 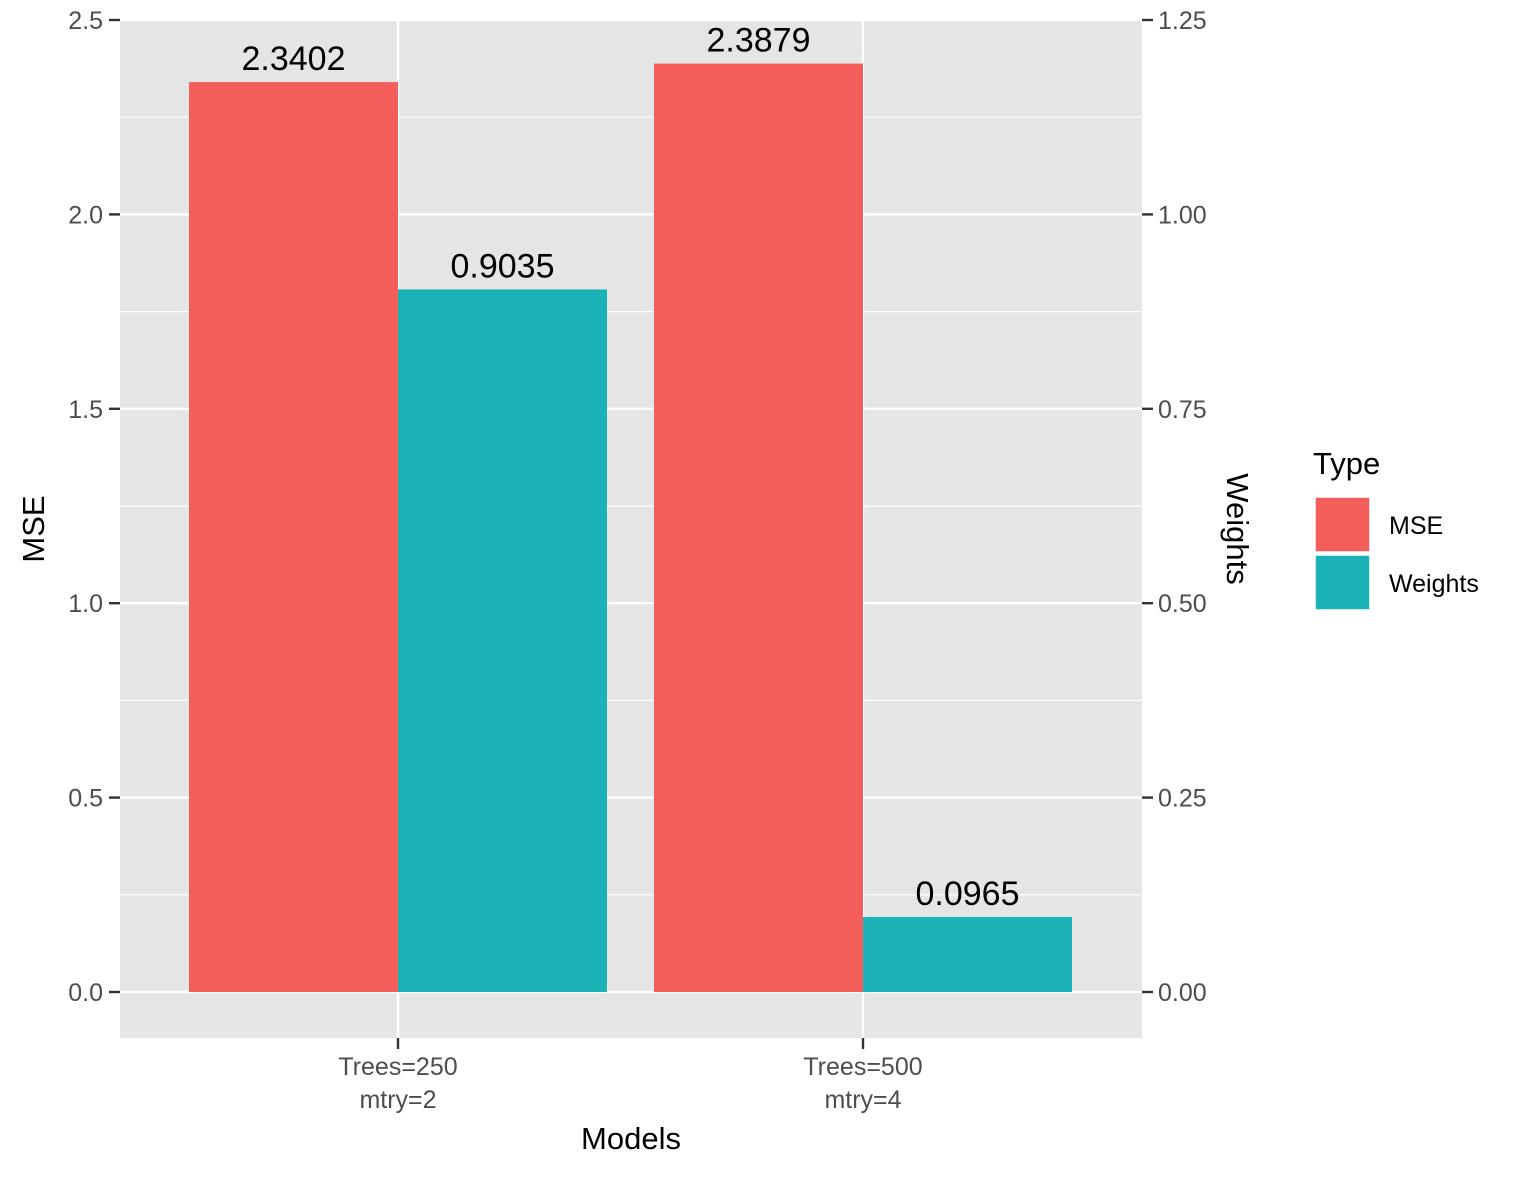 I want to click on y2-tick-label: 0.50, so click(x=1182, y=604).